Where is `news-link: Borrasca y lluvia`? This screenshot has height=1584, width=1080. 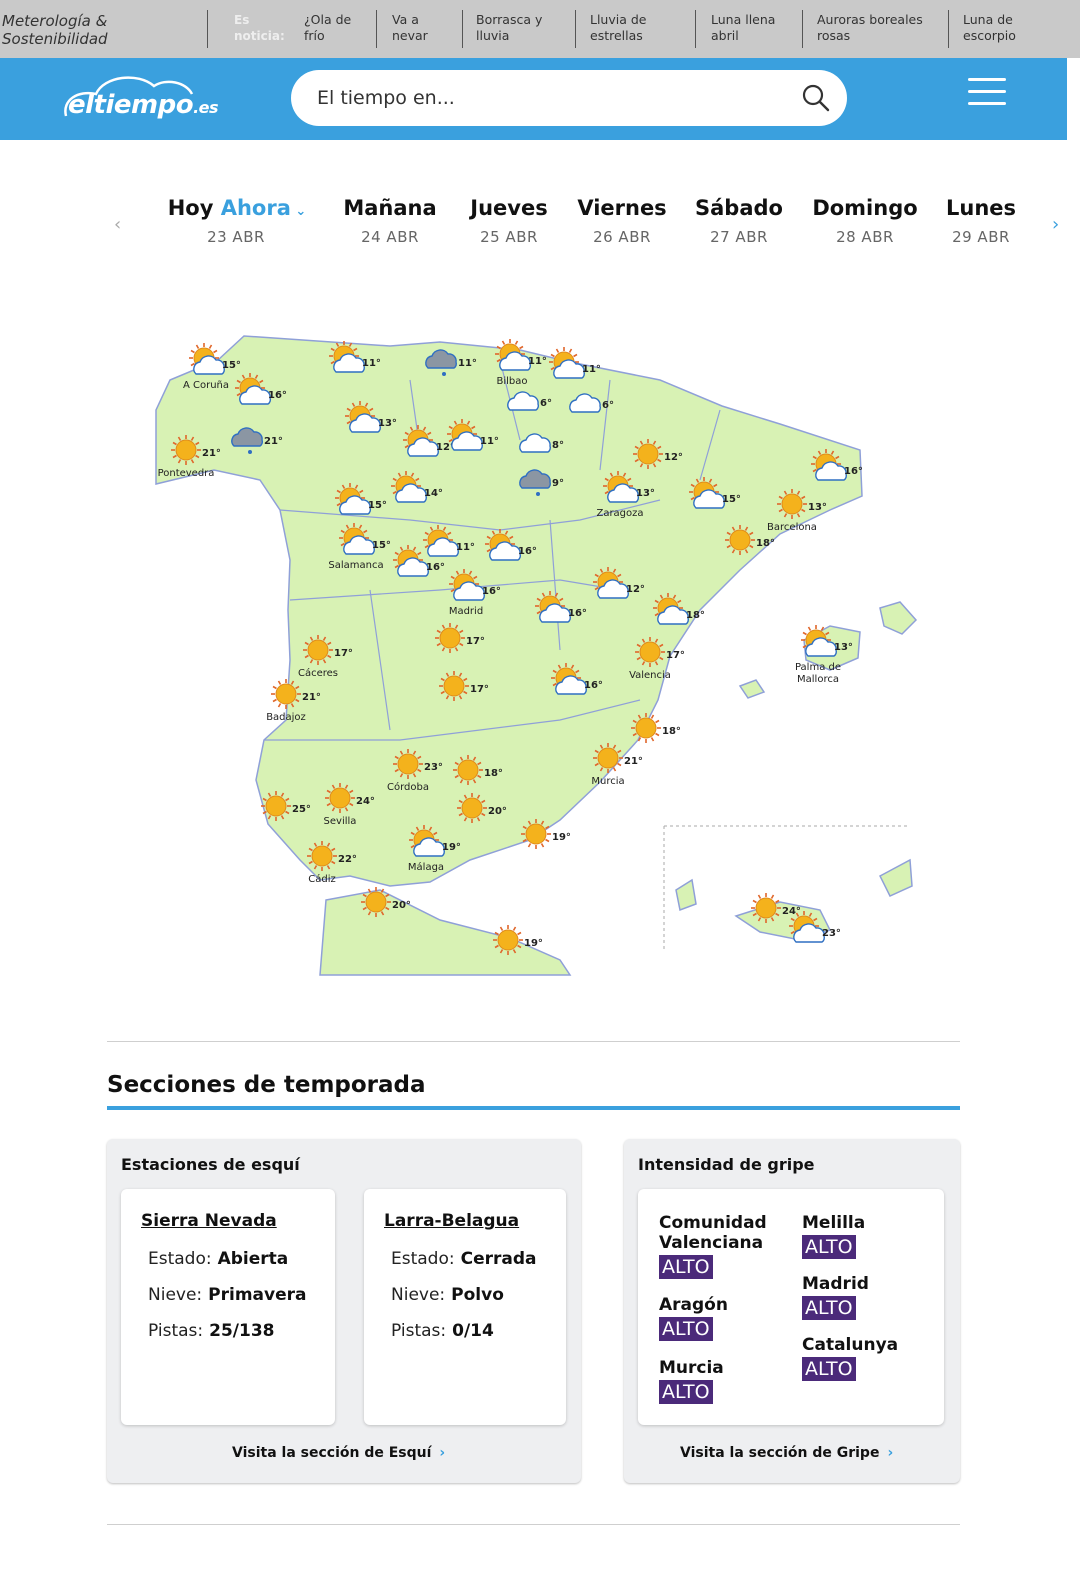
news-link: Borrasca y lluvia is located at coordinates (509, 27).